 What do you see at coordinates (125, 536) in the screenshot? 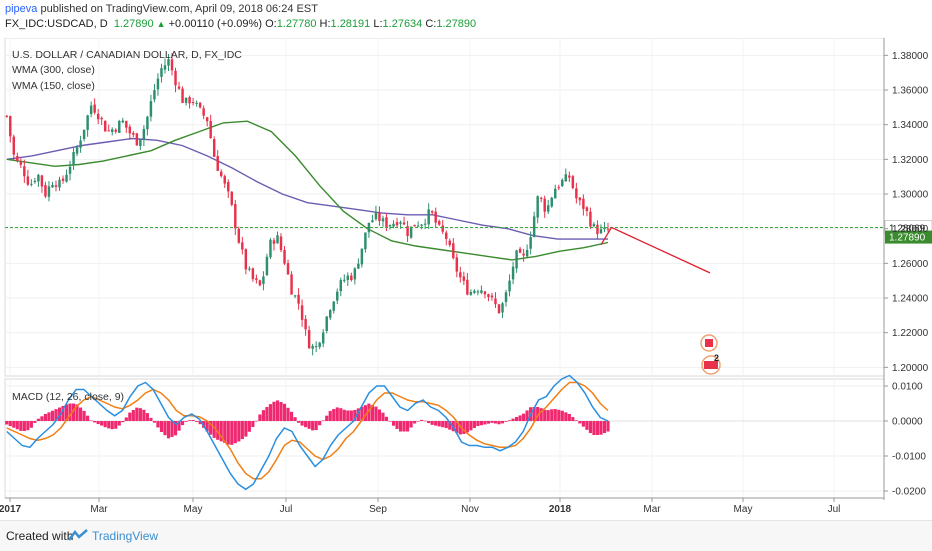
I see `tradingview-brand: TradingView` at bounding box center [125, 536].